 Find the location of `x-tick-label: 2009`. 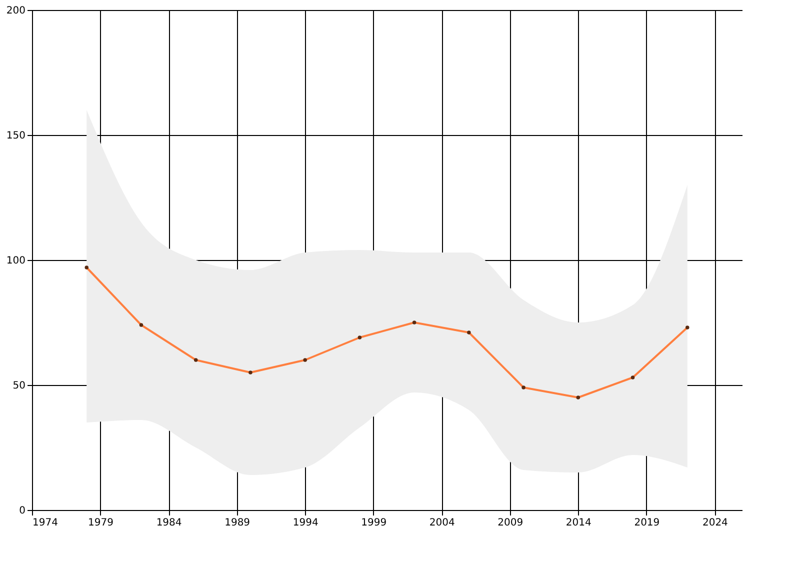

x-tick-label: 2009 is located at coordinates (511, 523).